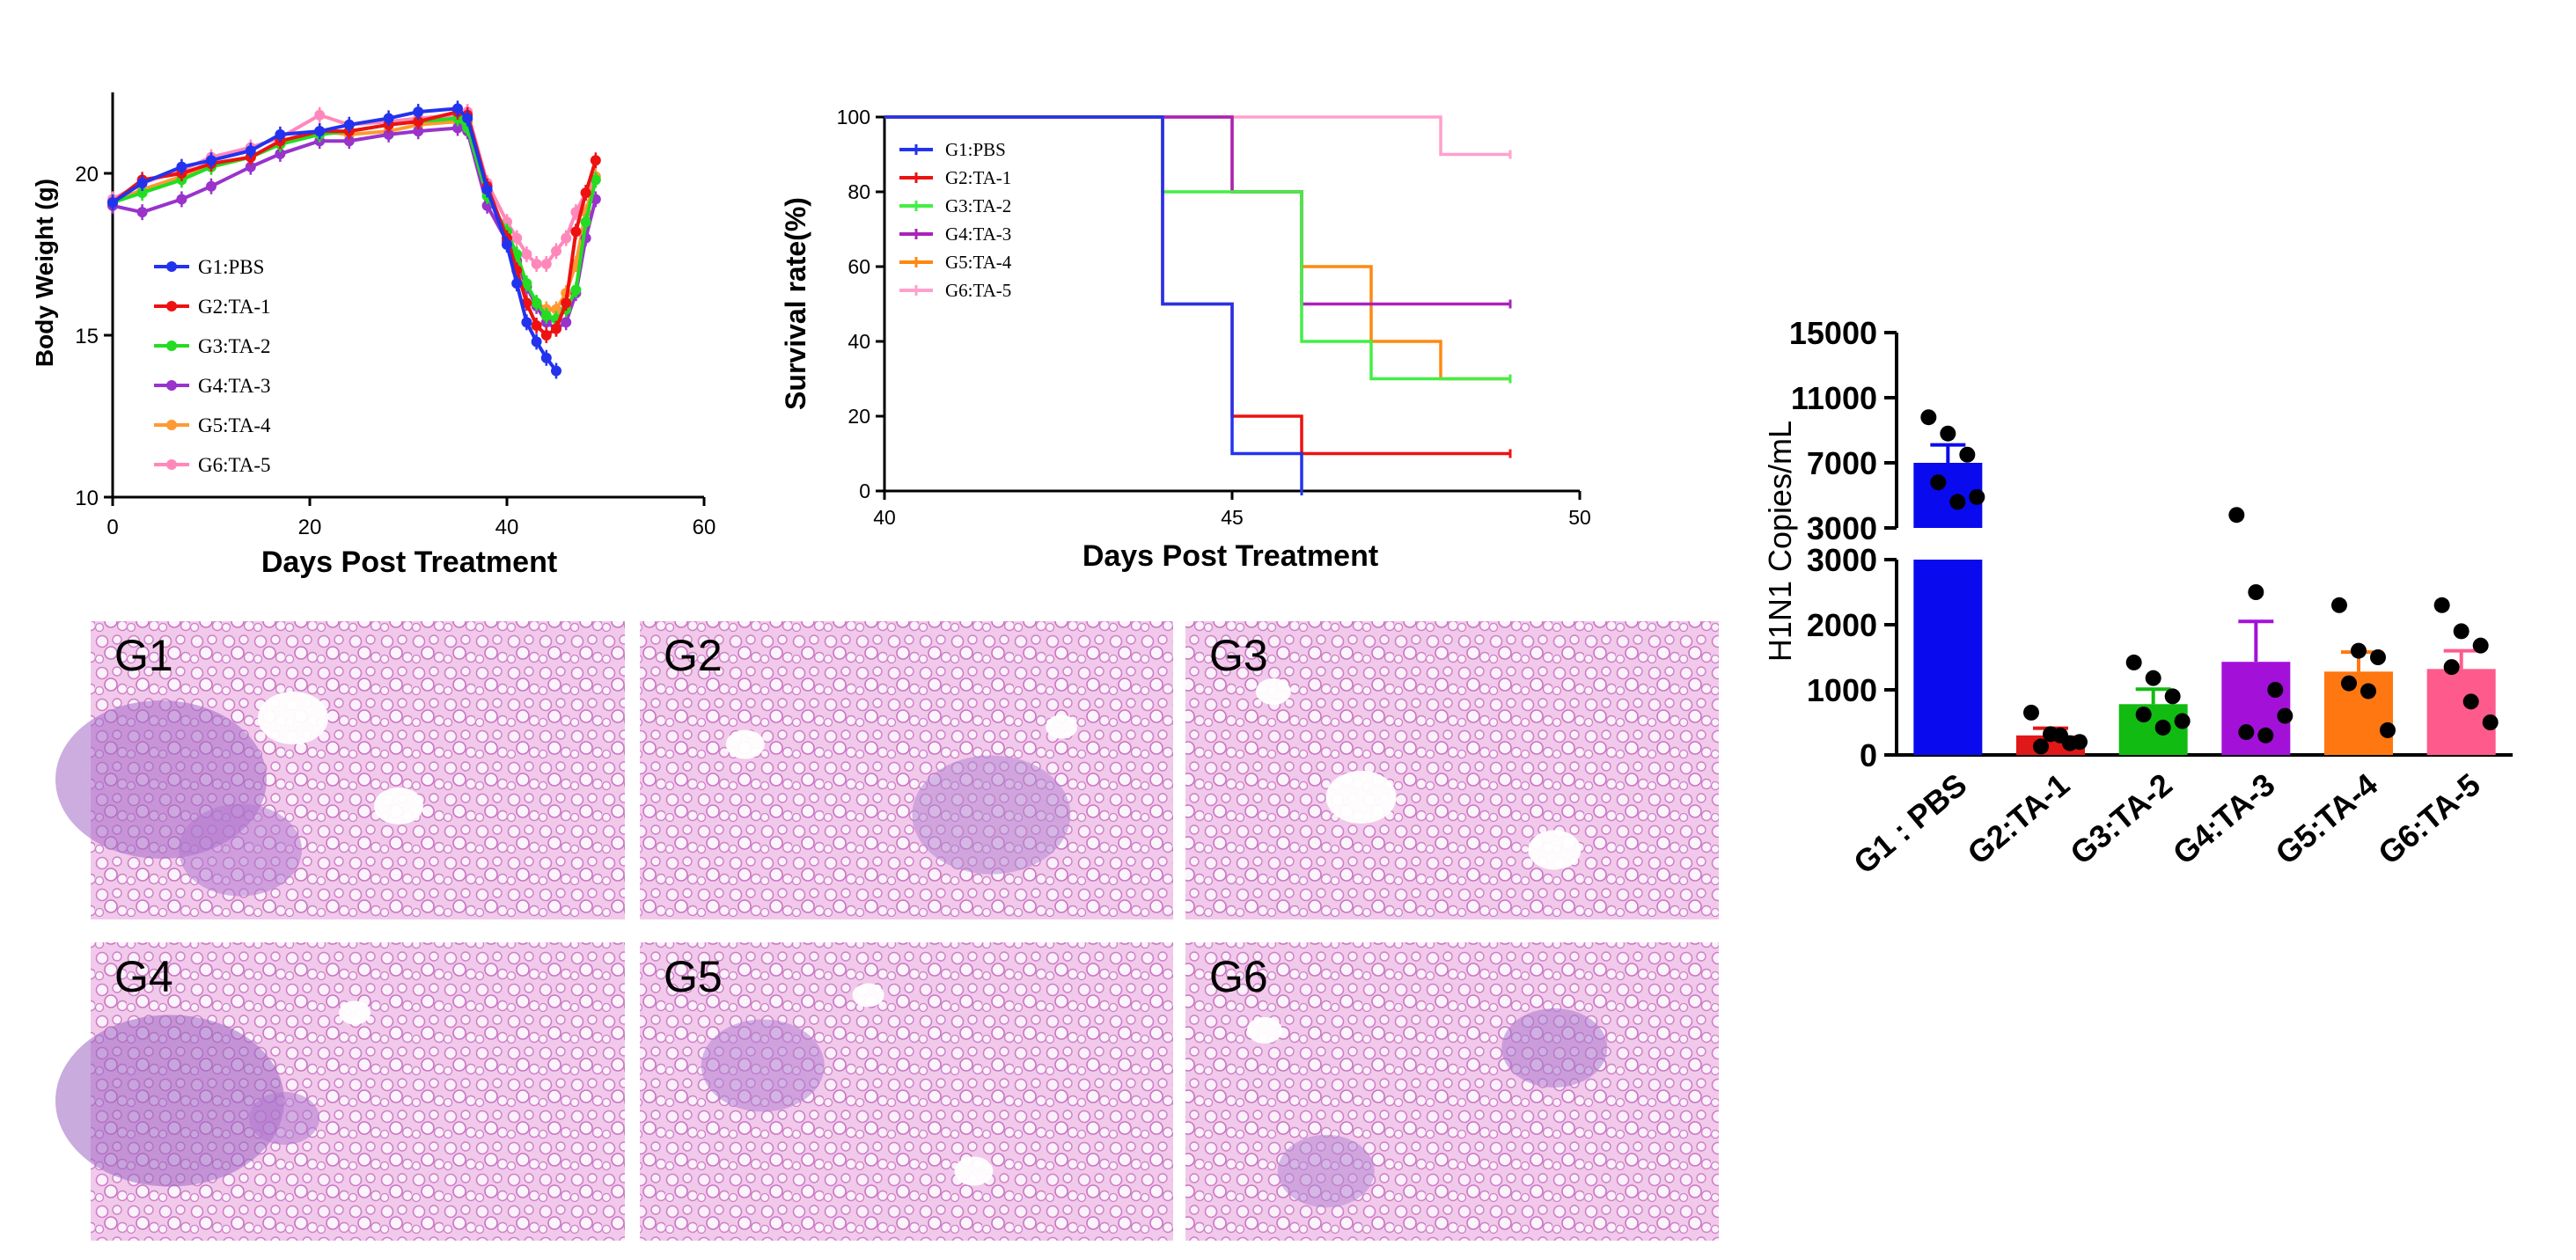  Describe the element at coordinates (1842, 528) in the screenshot. I see `h1n1-y-tick-label: 3000` at that location.